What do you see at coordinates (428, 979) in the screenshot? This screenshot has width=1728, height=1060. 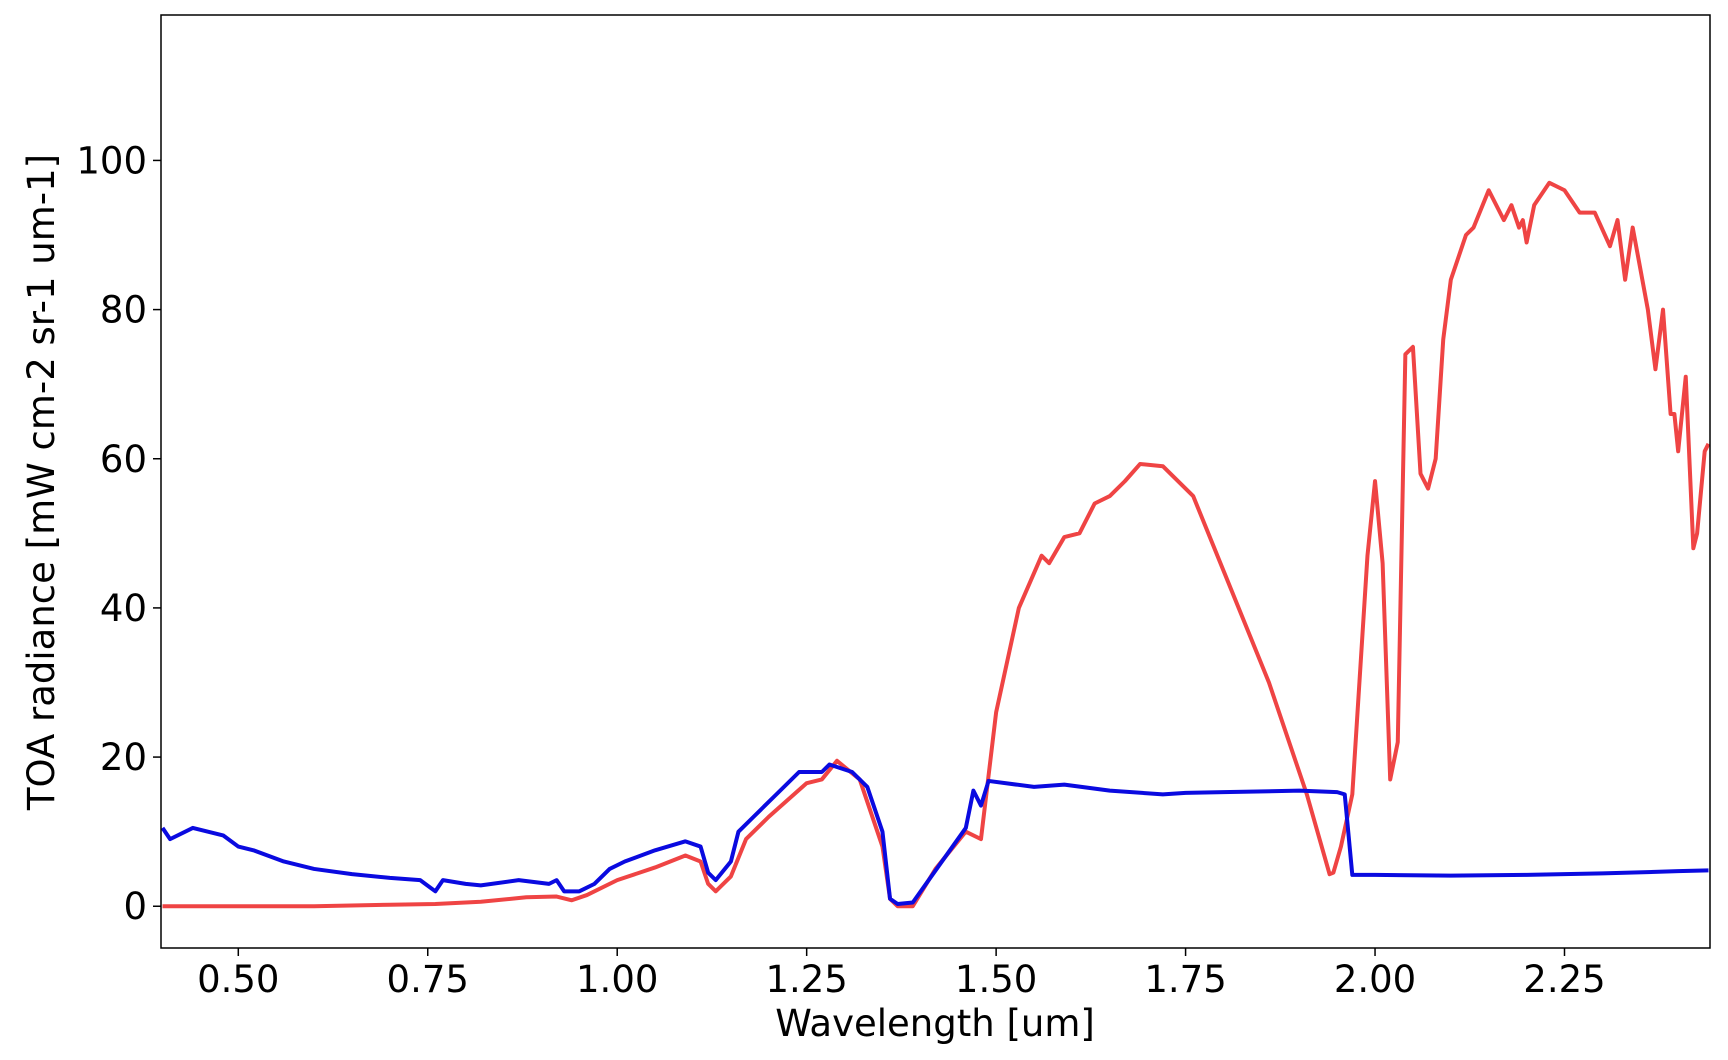 I see `x-tick-label: 0.75` at bounding box center [428, 979].